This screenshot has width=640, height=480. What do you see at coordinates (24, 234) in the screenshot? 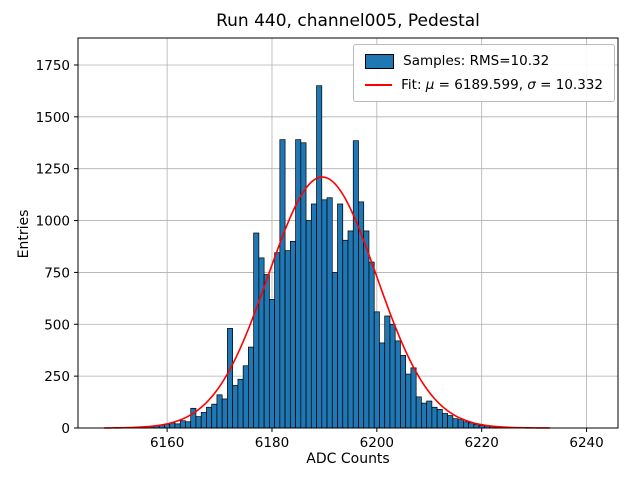
I see `y-axis-label: Entries` at bounding box center [24, 234].